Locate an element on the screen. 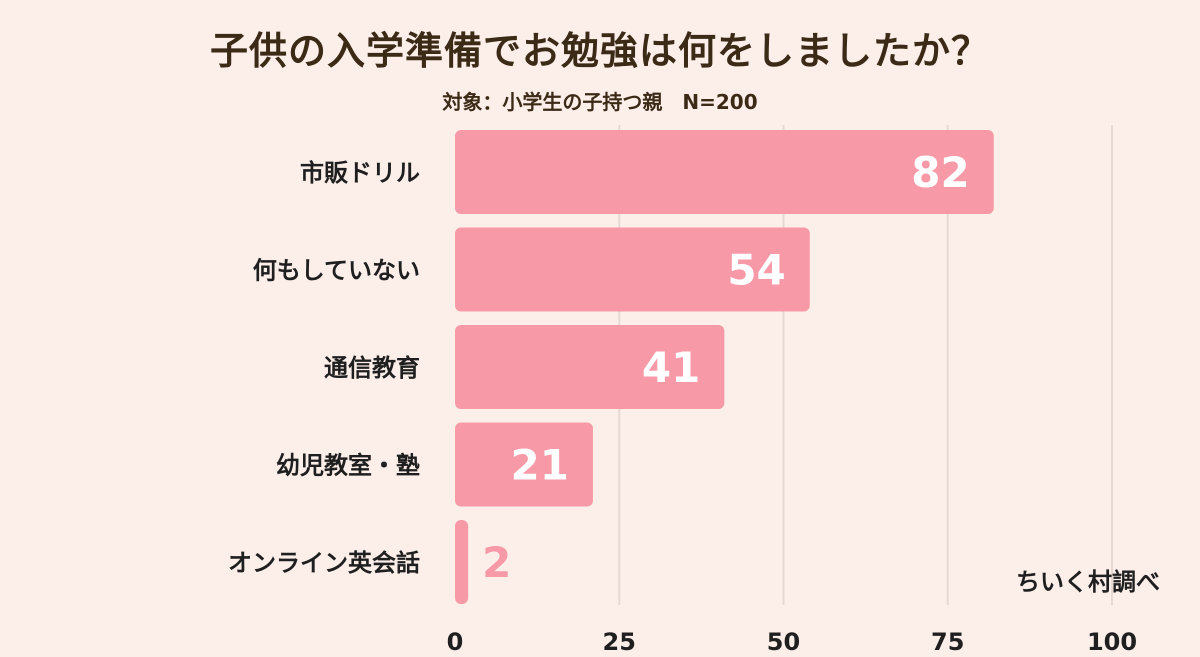  chart-subtitle: 対象：小学生の子持つ親 N=200 is located at coordinates (600, 102).